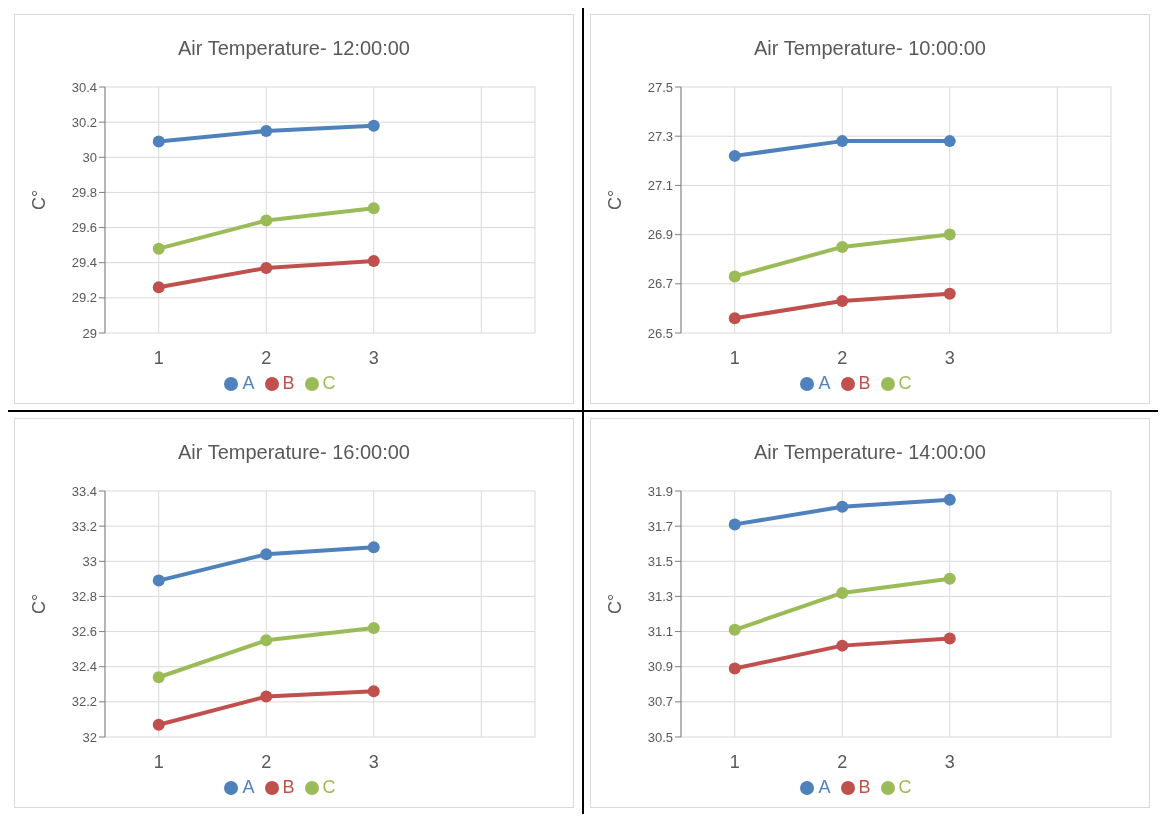 Image resolution: width=1168 pixels, height=830 pixels. Describe the element at coordinates (294, 453) in the screenshot. I see `chart-title: Air Temperature- 16:00:00` at that location.